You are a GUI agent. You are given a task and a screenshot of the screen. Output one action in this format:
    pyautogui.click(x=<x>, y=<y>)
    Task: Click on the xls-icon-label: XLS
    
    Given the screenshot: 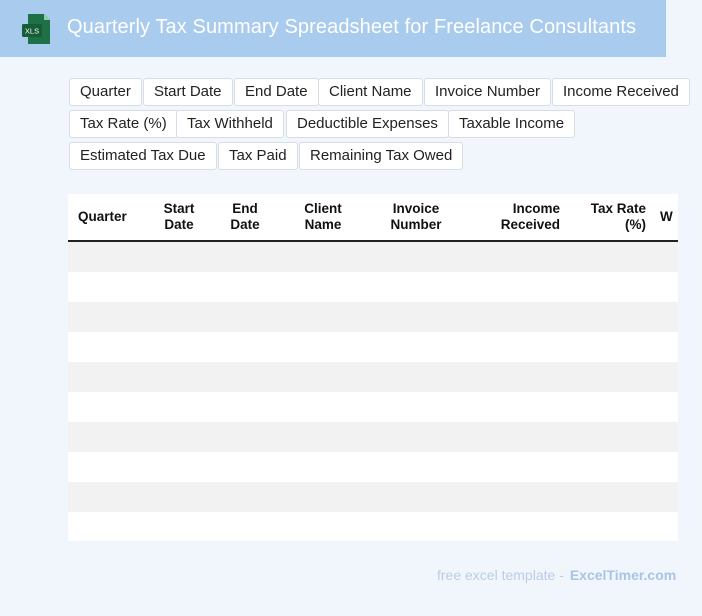 What is the action you would take?
    pyautogui.click(x=32, y=31)
    